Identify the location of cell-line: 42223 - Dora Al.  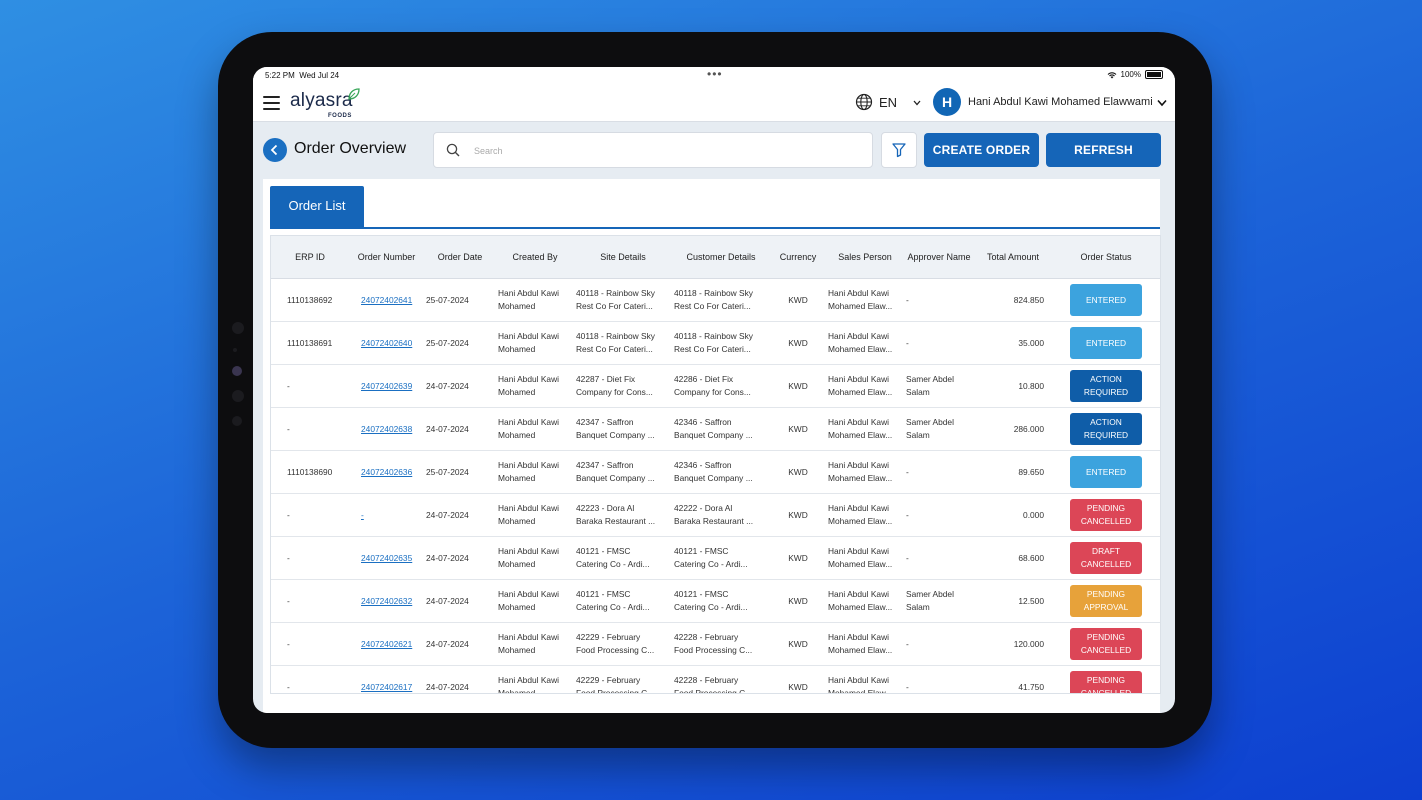
(605, 508).